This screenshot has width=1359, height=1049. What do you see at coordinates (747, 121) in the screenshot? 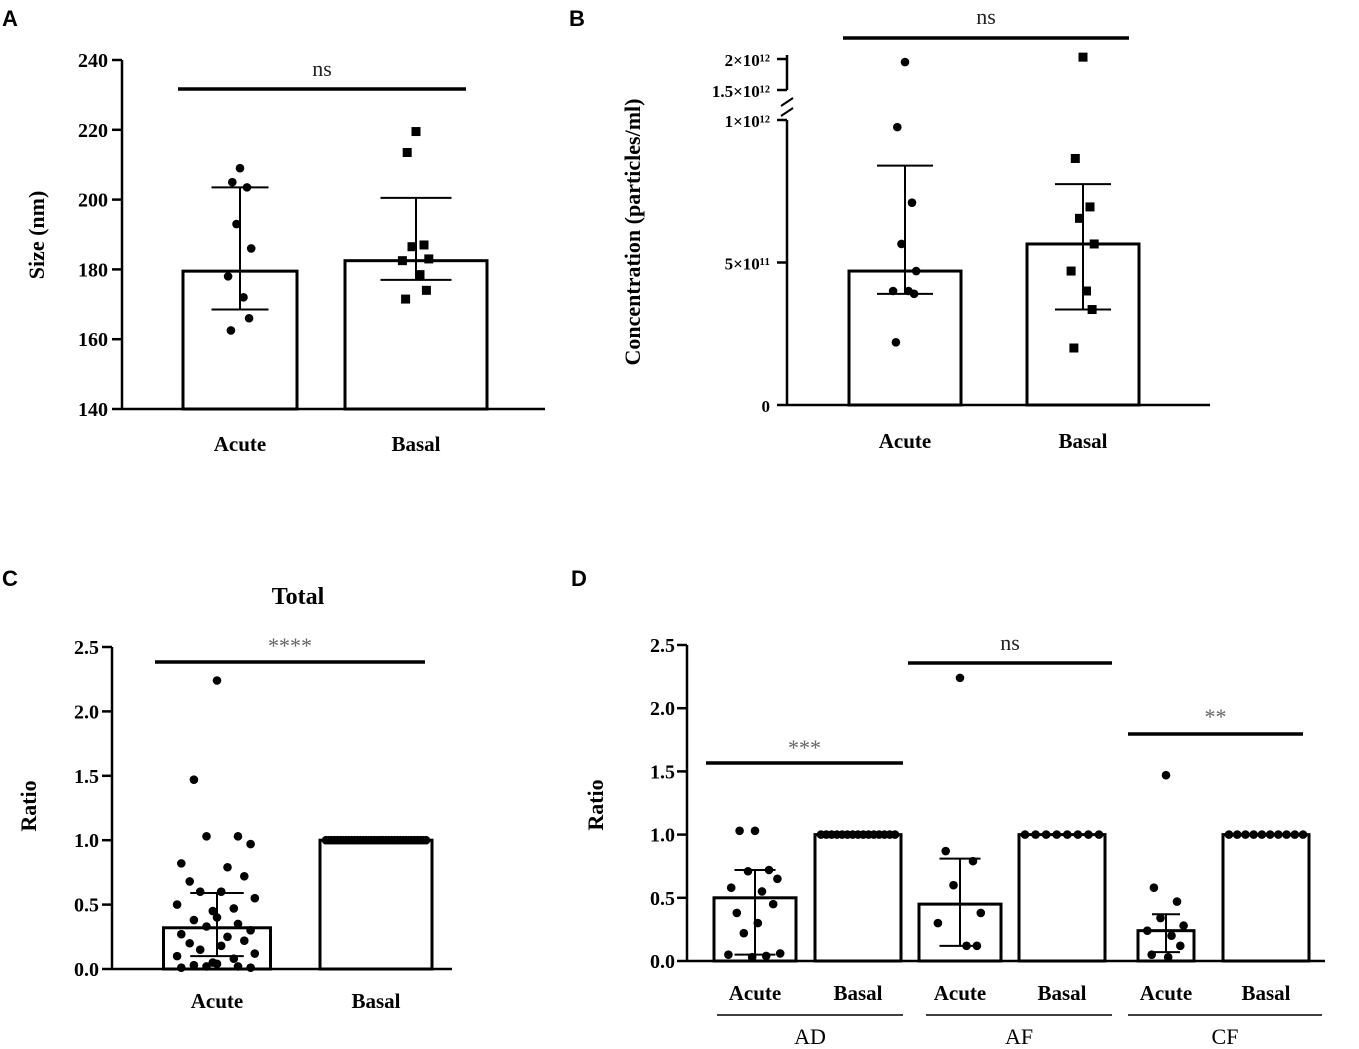
I see `y-tick-label: 1×10¹²` at bounding box center [747, 121].